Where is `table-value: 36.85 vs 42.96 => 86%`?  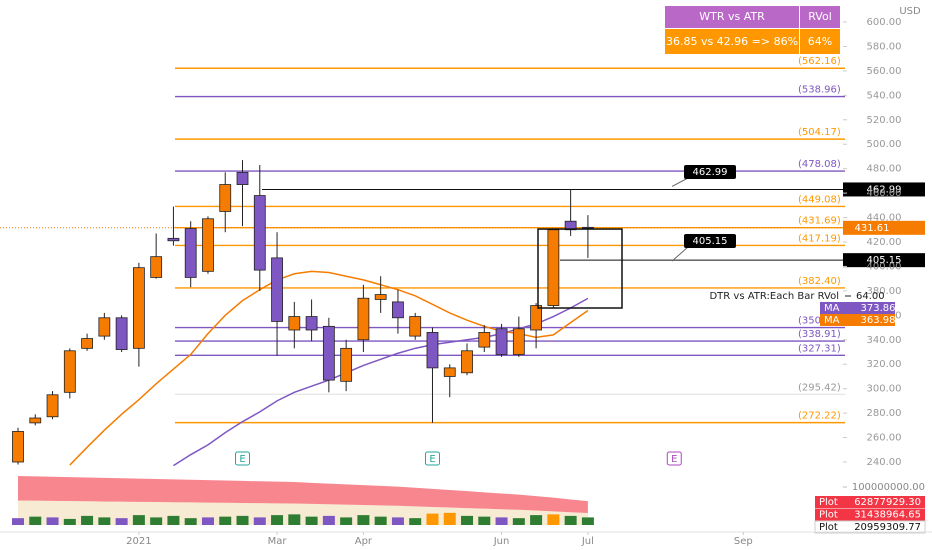 table-value: 36.85 vs 42.96 => 86% is located at coordinates (732, 41).